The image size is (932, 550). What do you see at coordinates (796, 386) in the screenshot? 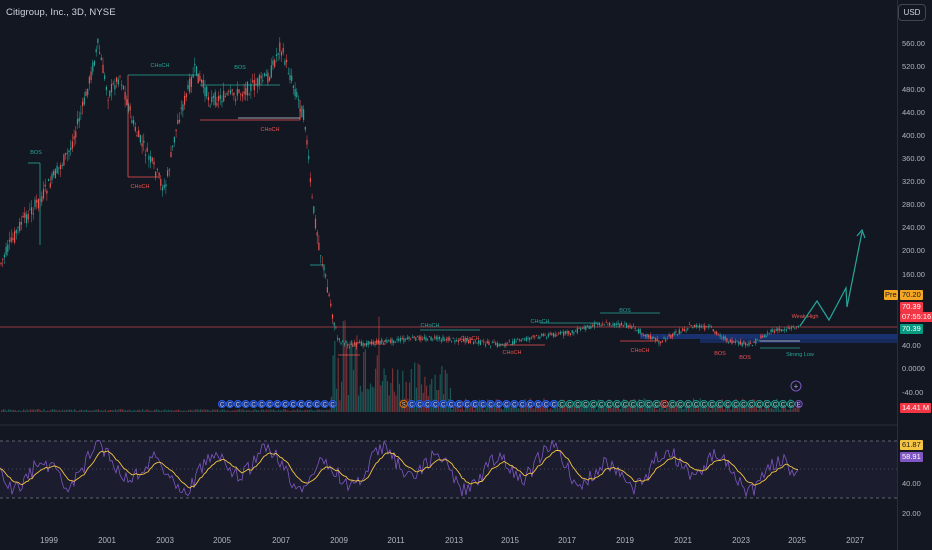
I see `alert-marker` at bounding box center [796, 386].